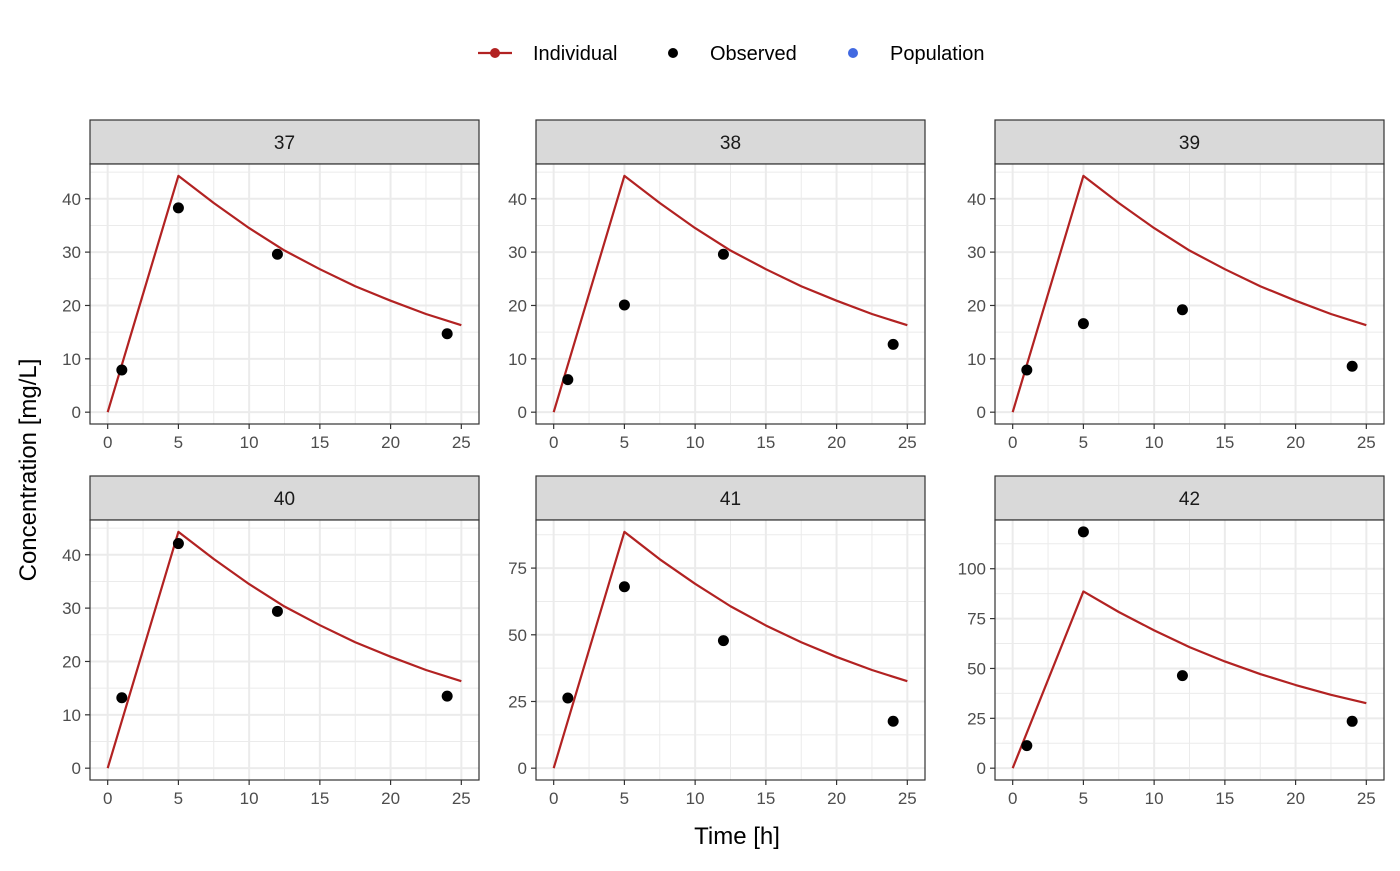 The width and height of the screenshot is (1400, 871). I want to click on facet-strip-label: 38, so click(730, 143).